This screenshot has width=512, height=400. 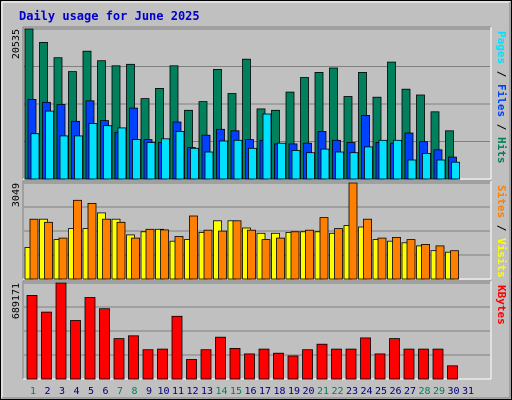 I want to click on x-tick-day-31: 31, so click(x=468, y=391).